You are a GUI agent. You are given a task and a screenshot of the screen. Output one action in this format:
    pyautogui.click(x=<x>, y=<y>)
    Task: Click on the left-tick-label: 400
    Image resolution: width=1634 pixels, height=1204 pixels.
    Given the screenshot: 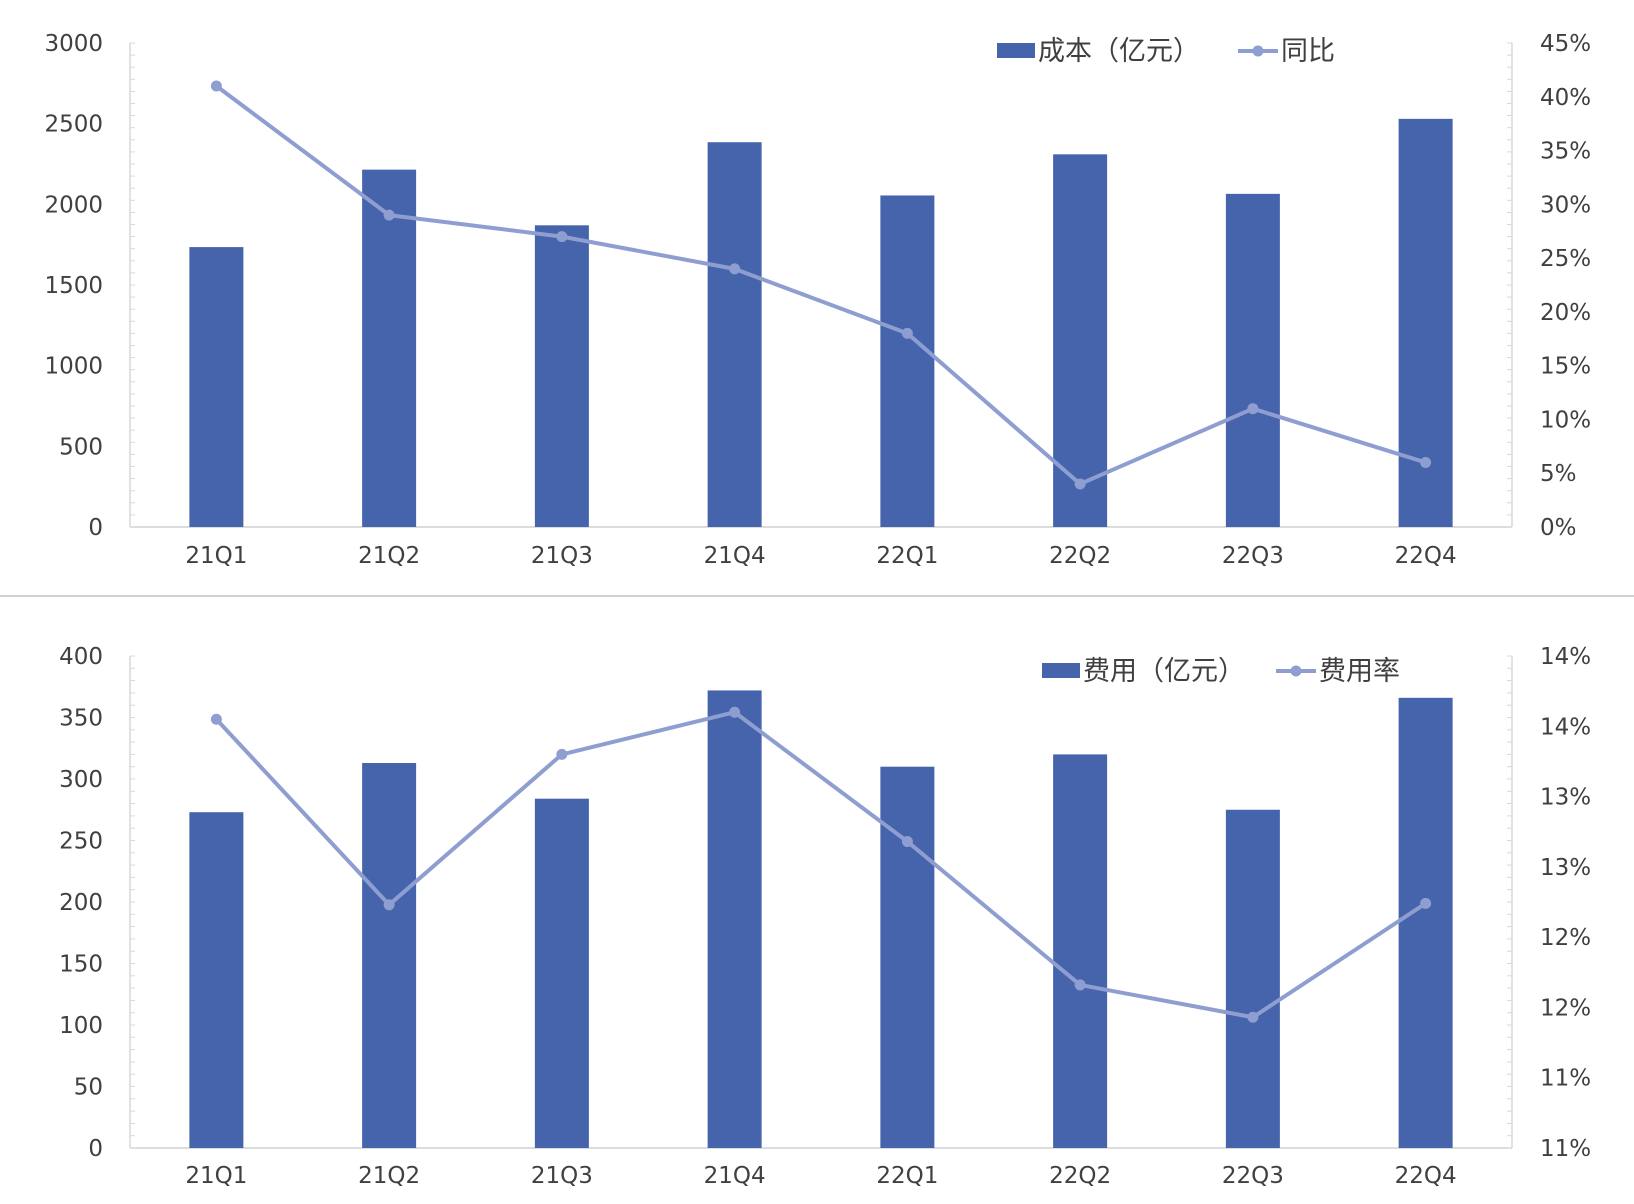 What is the action you would take?
    pyautogui.click(x=81, y=657)
    